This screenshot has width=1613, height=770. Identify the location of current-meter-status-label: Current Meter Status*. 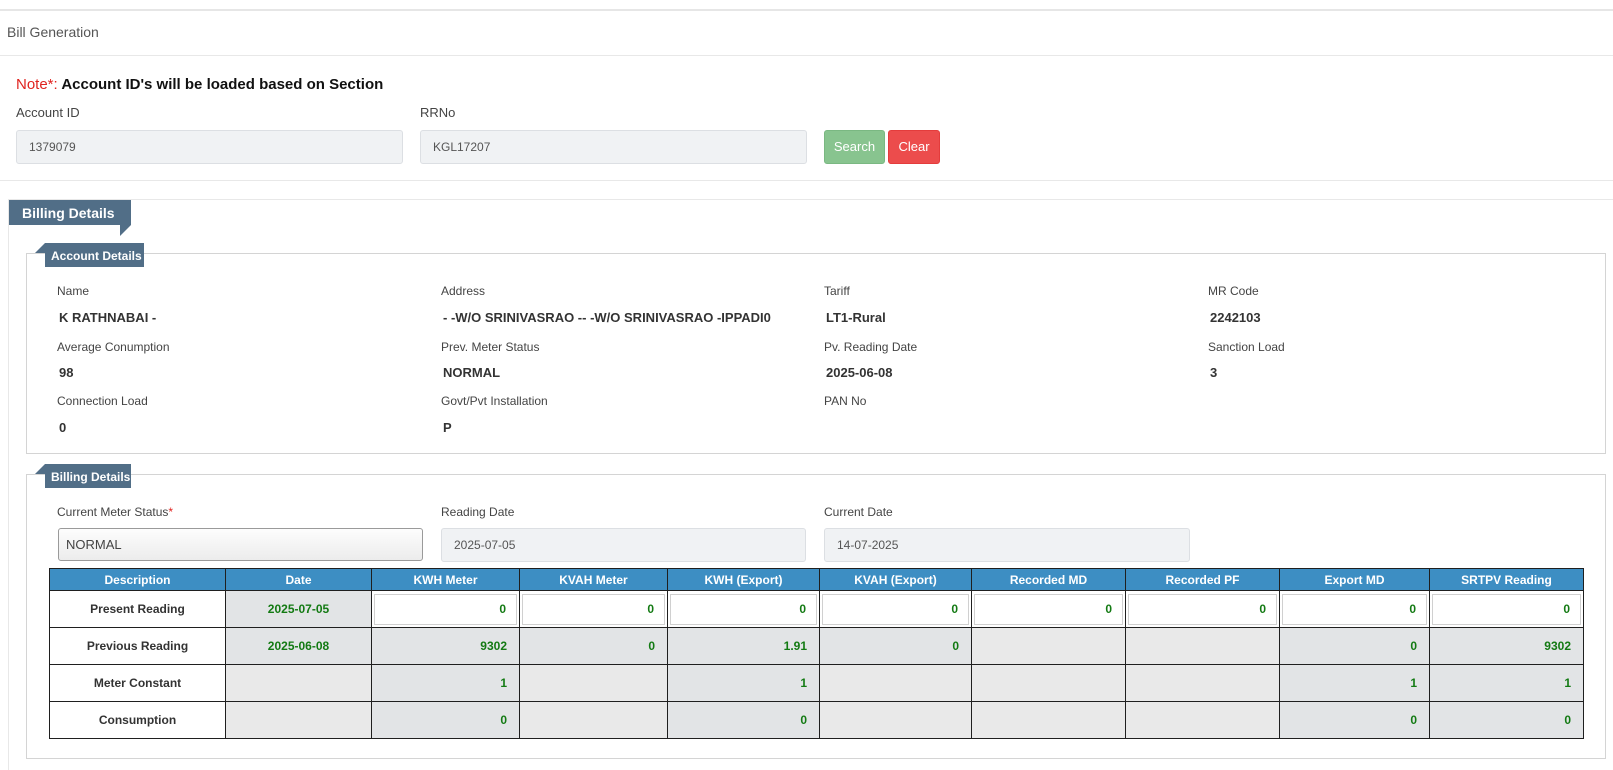
(115, 512).